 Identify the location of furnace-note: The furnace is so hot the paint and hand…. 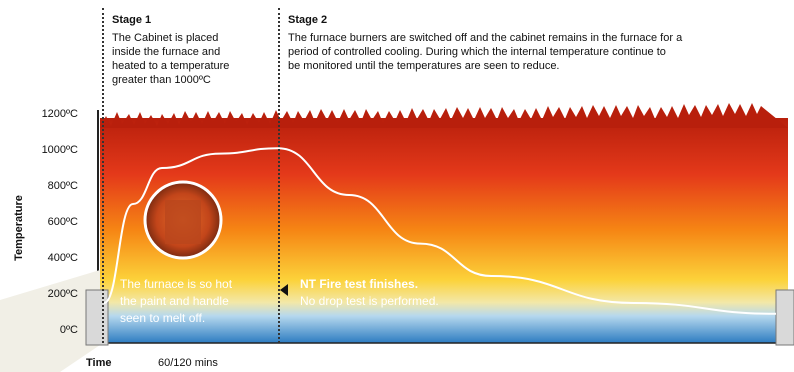
(176, 301).